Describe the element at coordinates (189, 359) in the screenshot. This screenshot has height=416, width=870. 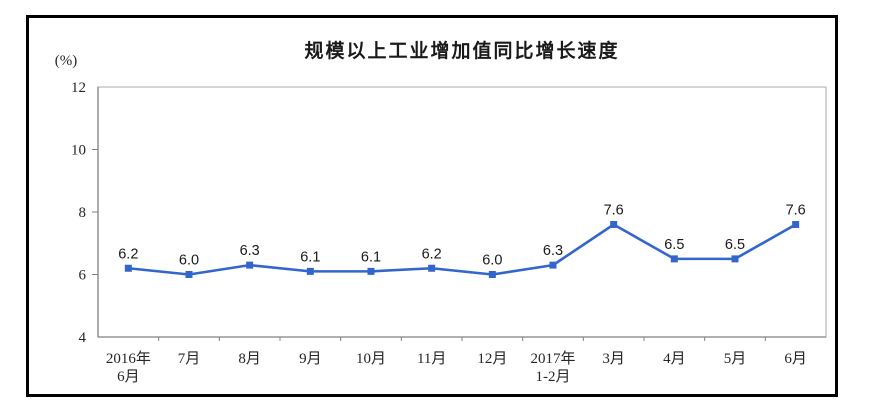
I see `x-axis-tick-label: 7月` at that location.